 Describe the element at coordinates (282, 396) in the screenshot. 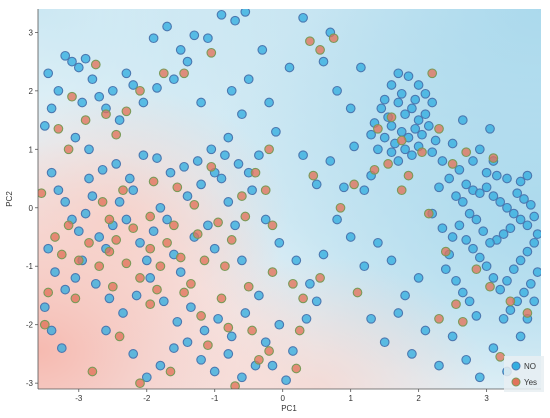

I see `x-ticks: -3 -2 -1 0 1 2 3` at that location.